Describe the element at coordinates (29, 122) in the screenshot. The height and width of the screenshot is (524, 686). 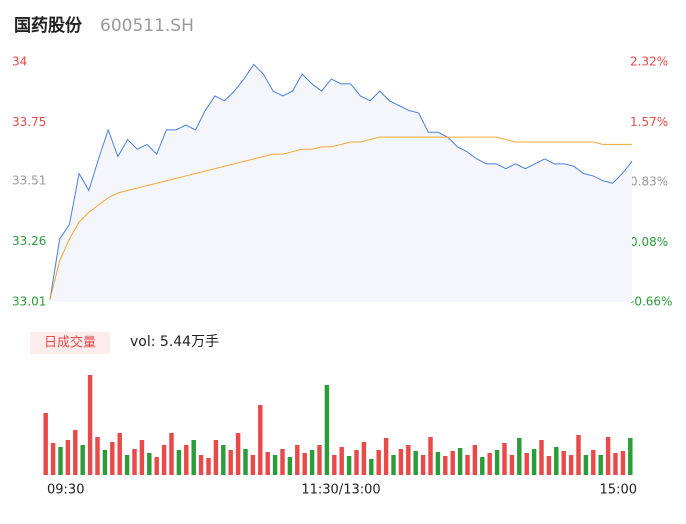
I see `y-tick-label: 33.75` at that location.